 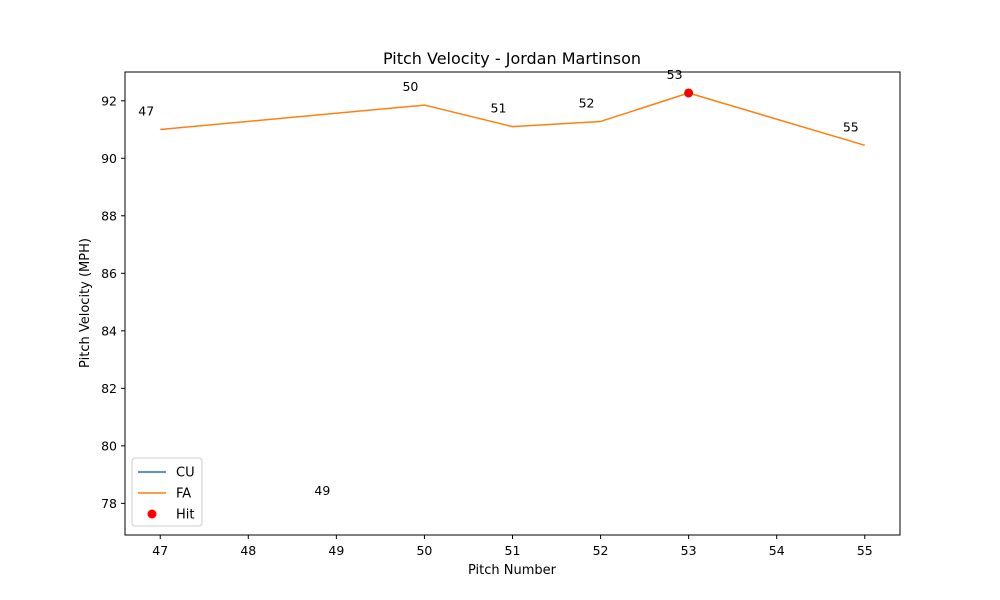 What do you see at coordinates (865, 550) in the screenshot?
I see `x-tick-label: 55` at bounding box center [865, 550].